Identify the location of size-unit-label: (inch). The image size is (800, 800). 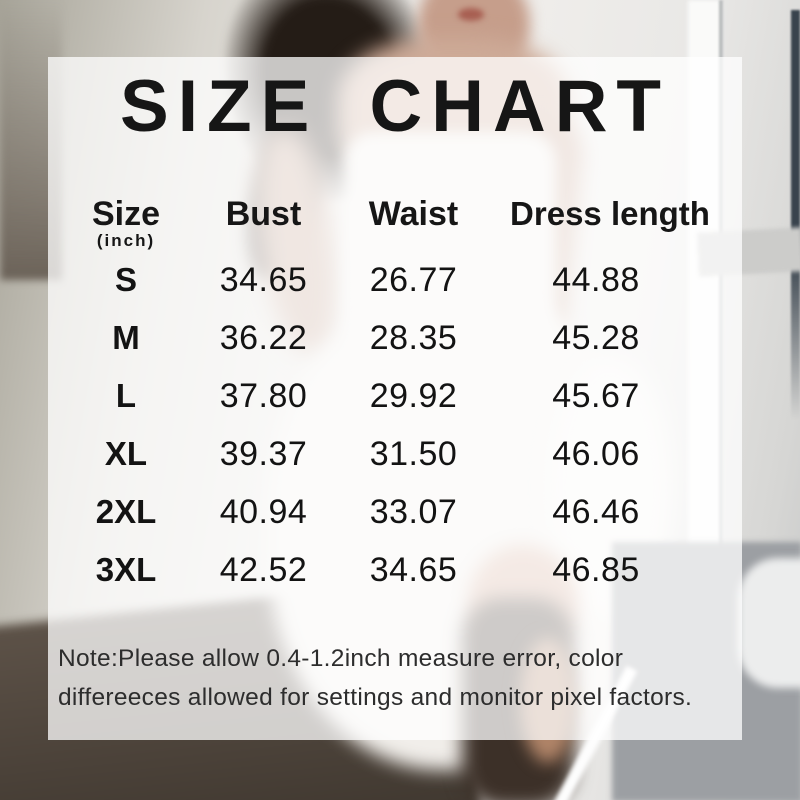
(126, 240).